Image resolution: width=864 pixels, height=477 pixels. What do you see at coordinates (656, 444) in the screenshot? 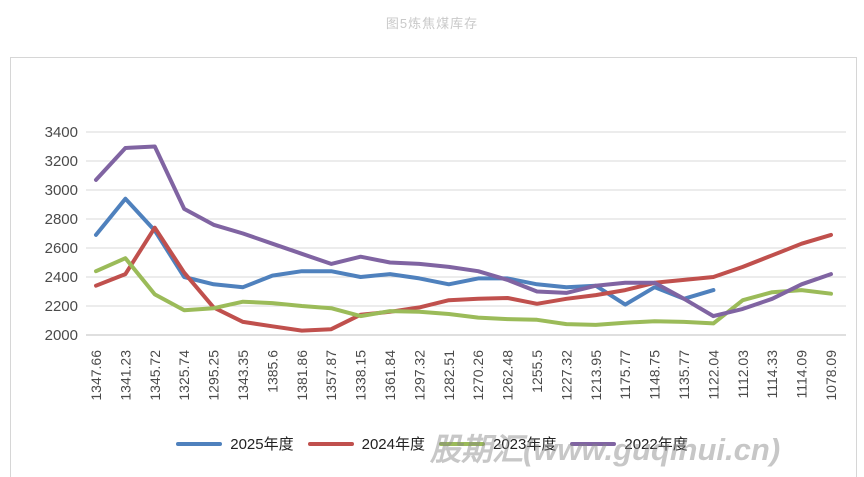
I see `legend-label-2022年度: 2022年度` at bounding box center [656, 444].